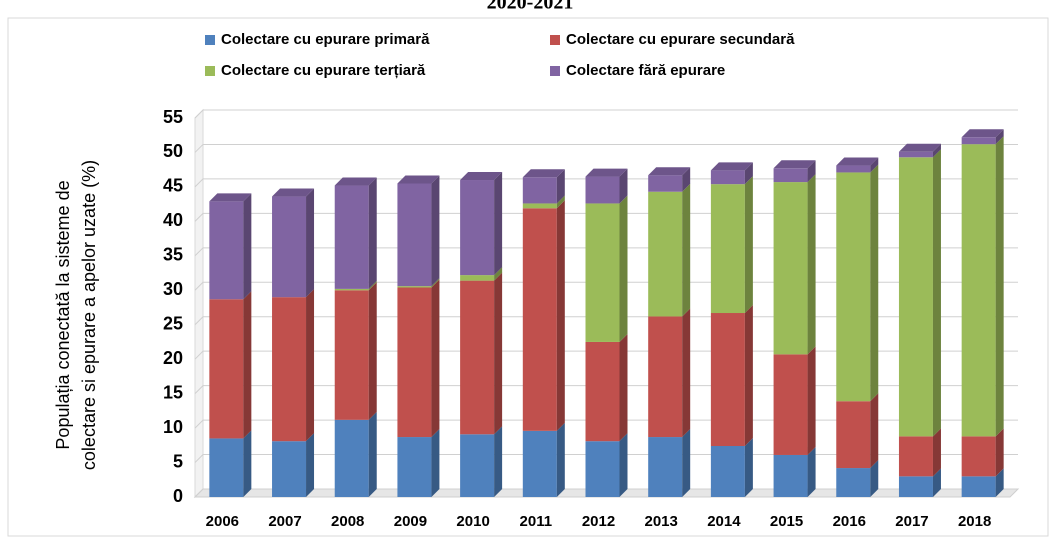 The height and width of the screenshot is (539, 1060). What do you see at coordinates (606, 148) in the screenshot?
I see `grid-line` at bounding box center [606, 148].